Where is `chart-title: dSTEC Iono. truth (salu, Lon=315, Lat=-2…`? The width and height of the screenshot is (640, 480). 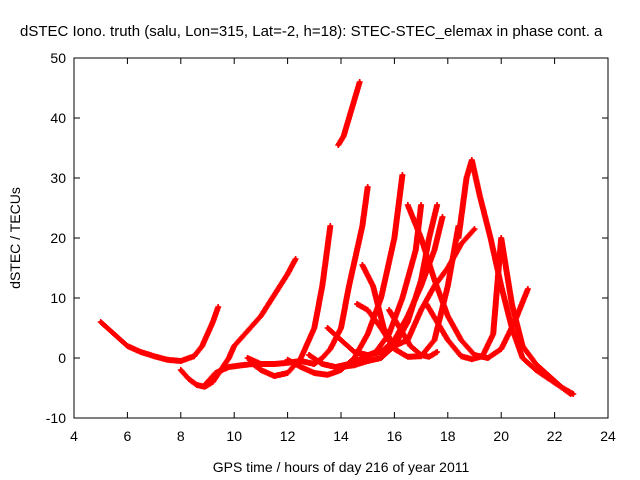
chart-title: dSTEC Iono. truth (salu, Lon=315, Lat=-2… is located at coordinates (311, 31).